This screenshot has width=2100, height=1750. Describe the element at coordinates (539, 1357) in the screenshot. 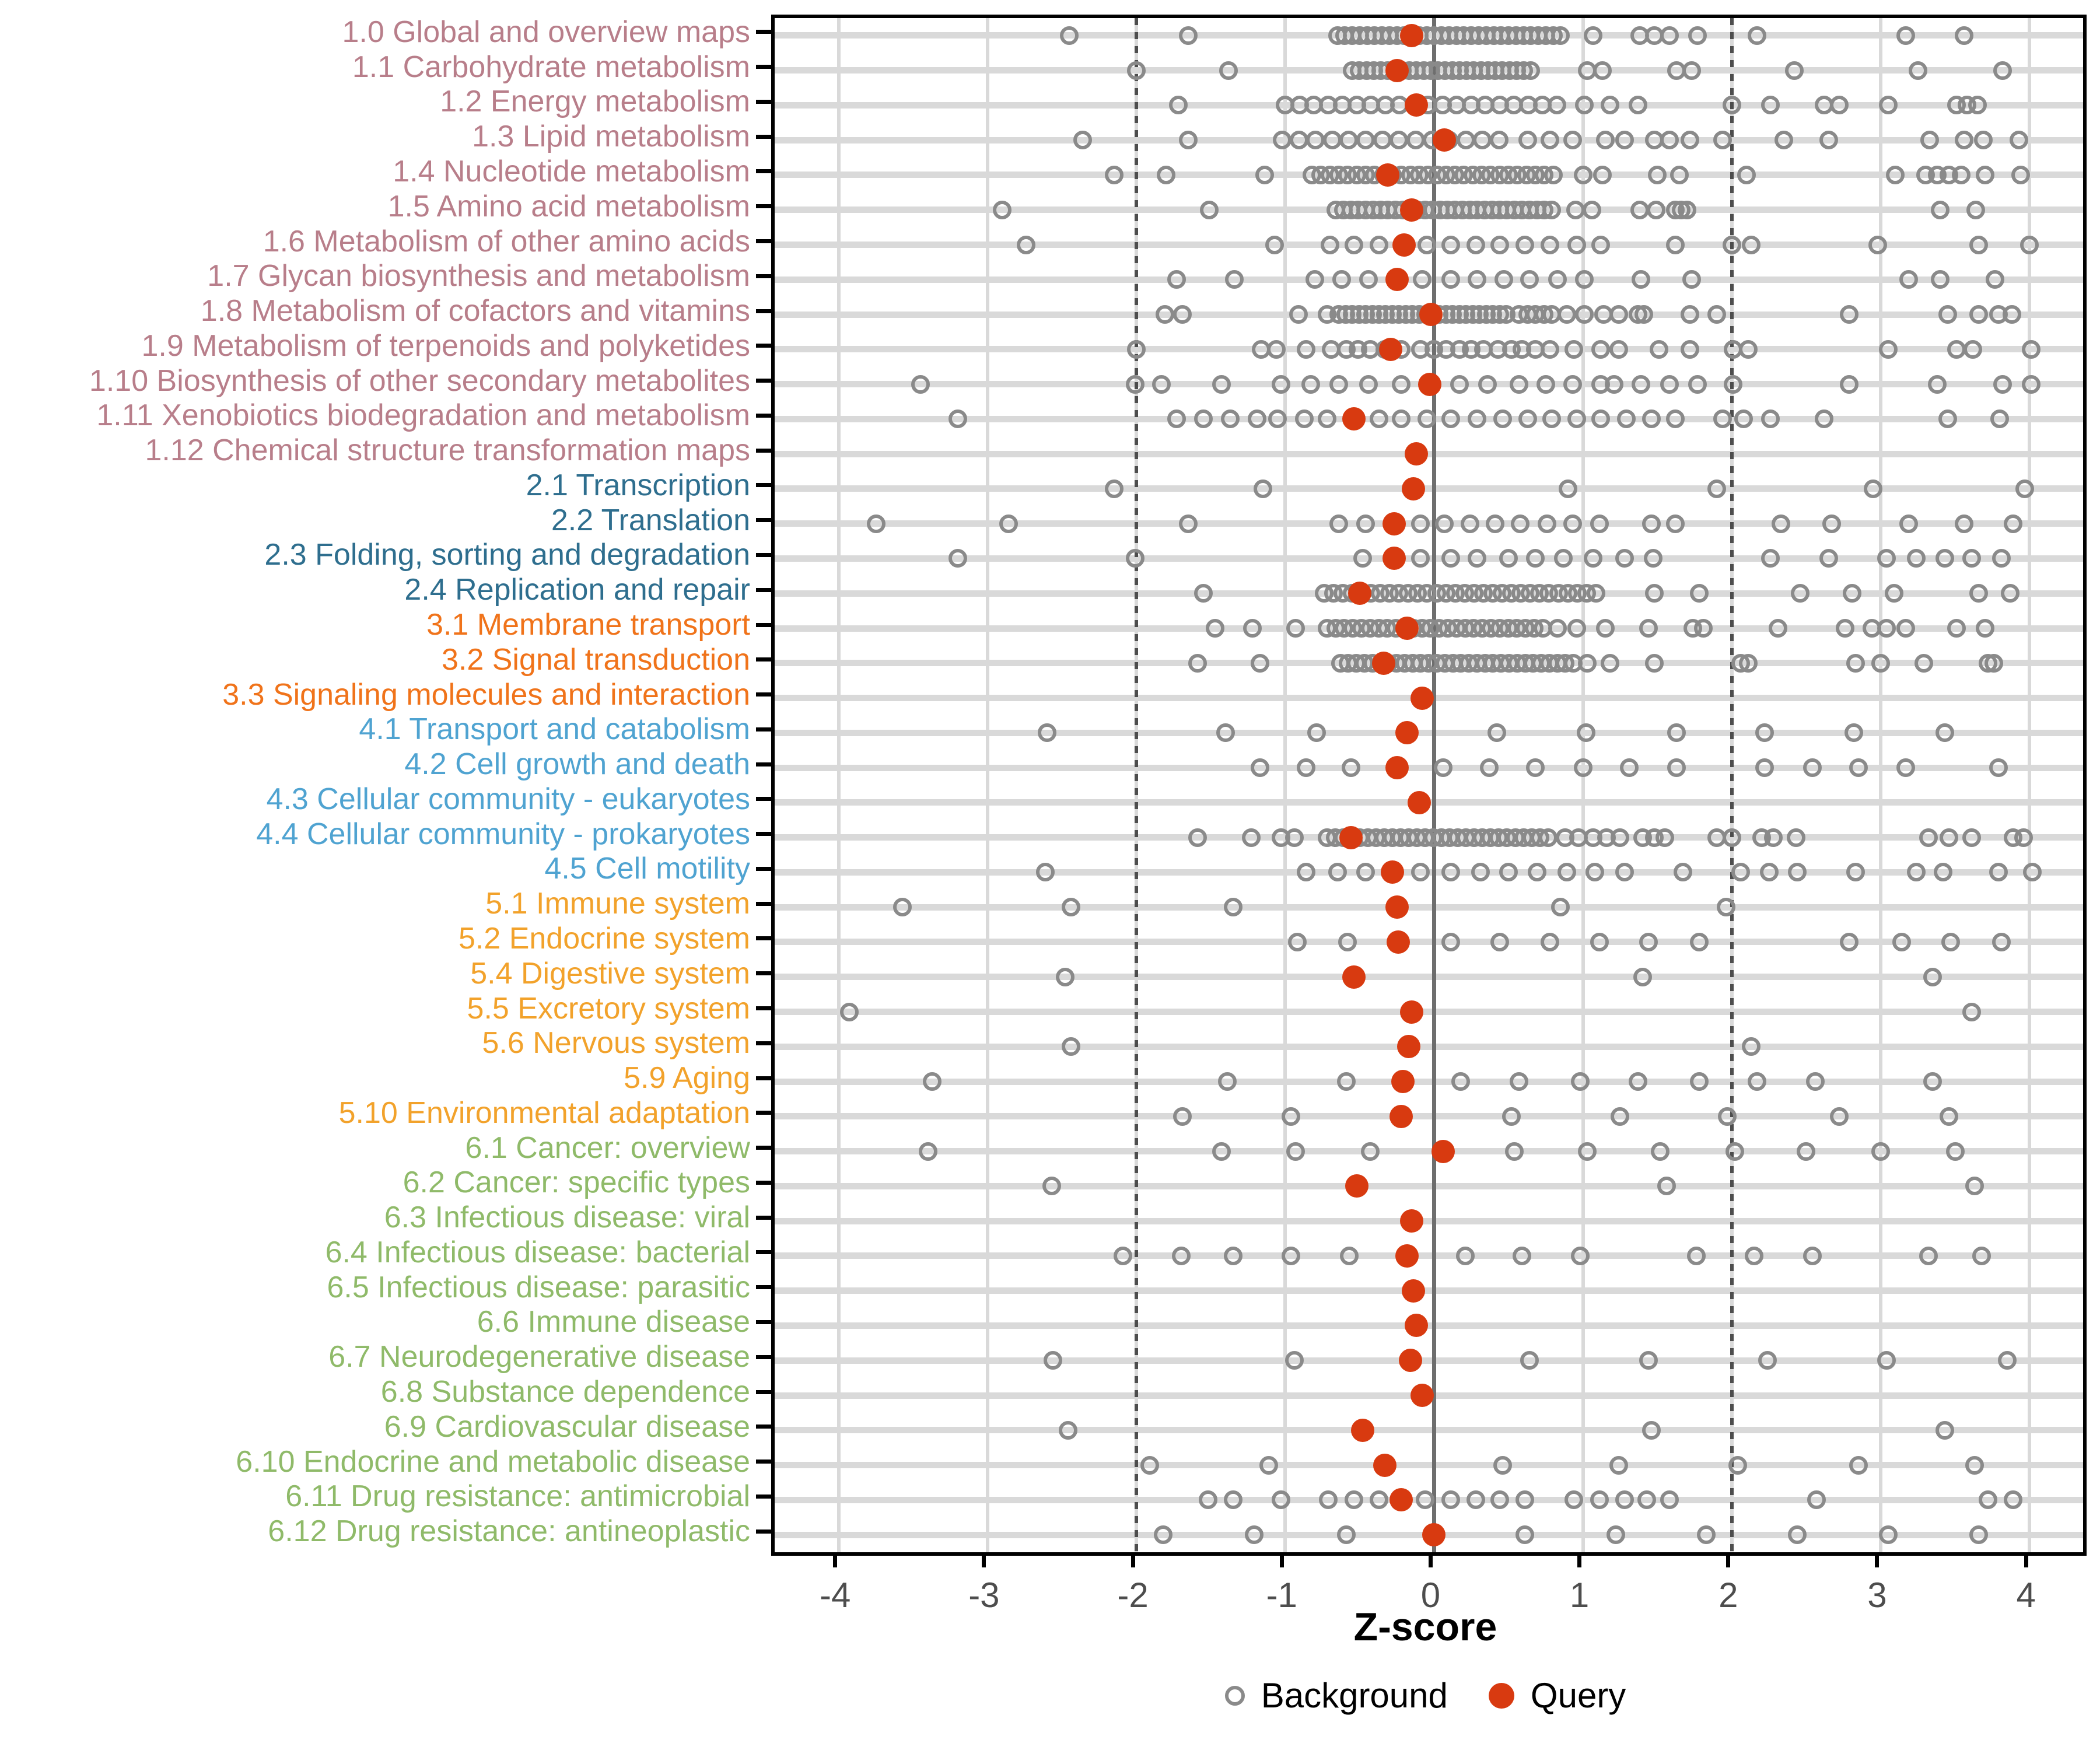

I see `category-label: 6.7 Neurodegenerative disease` at that location.